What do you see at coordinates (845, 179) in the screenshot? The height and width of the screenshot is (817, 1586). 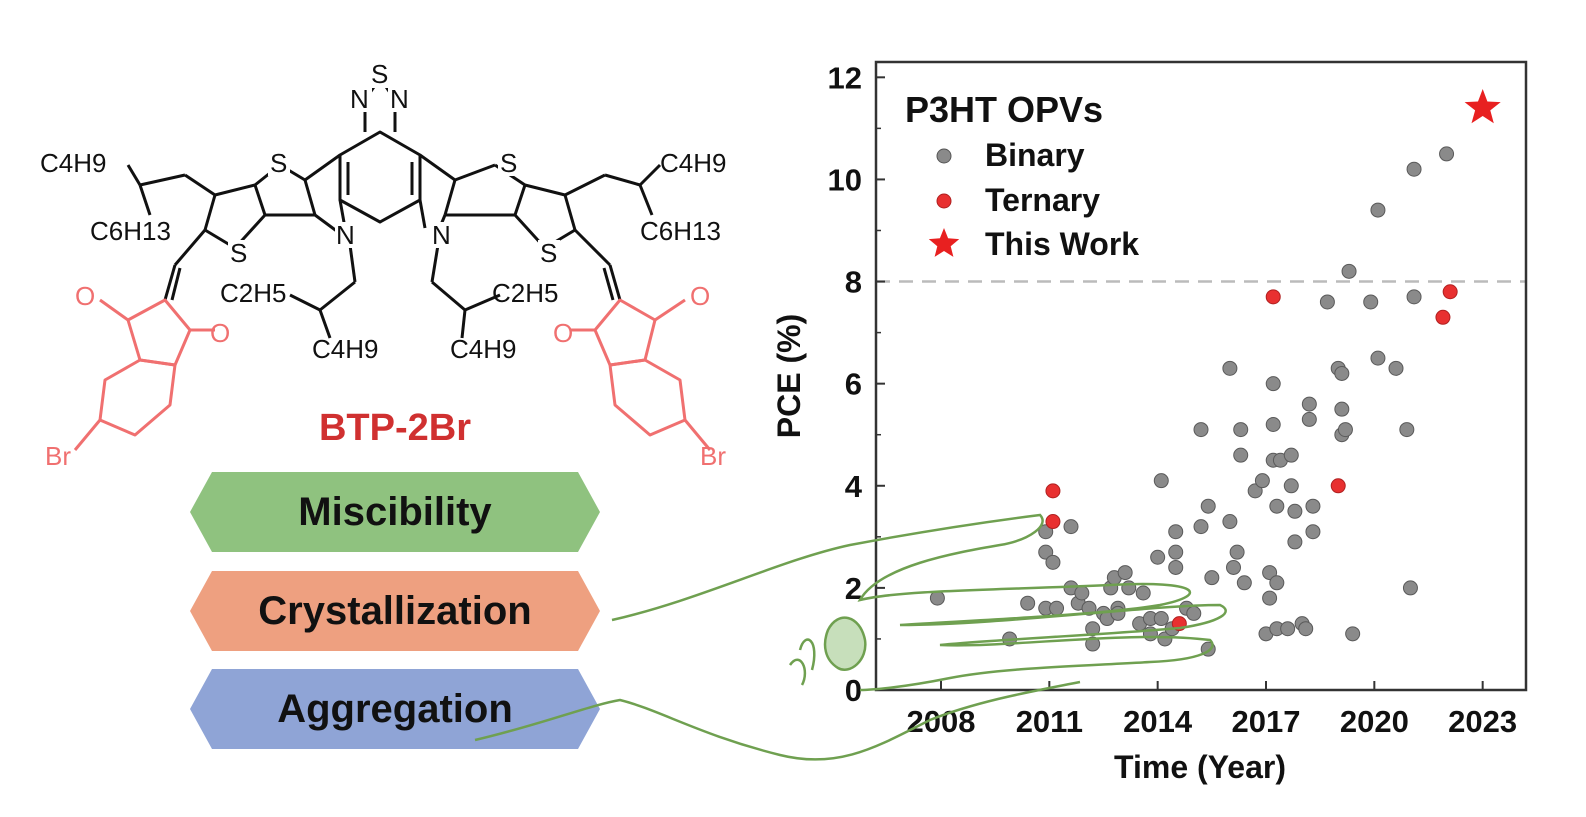 I see `y-tick-label: 10` at bounding box center [845, 179].